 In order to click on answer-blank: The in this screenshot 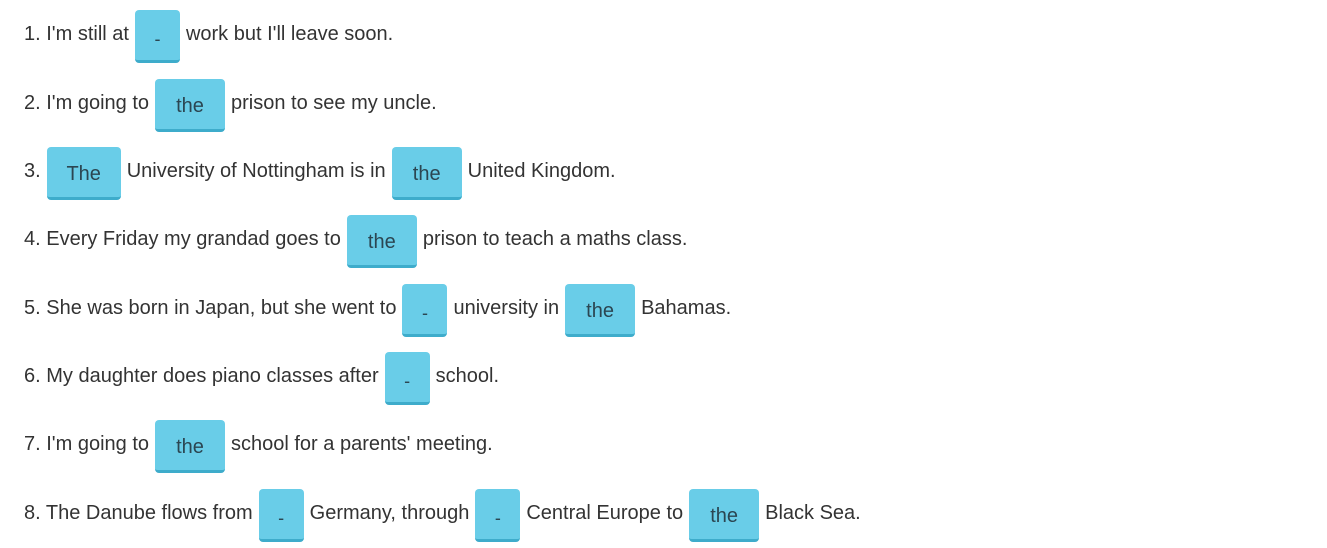, I will do `click(83, 173)`.